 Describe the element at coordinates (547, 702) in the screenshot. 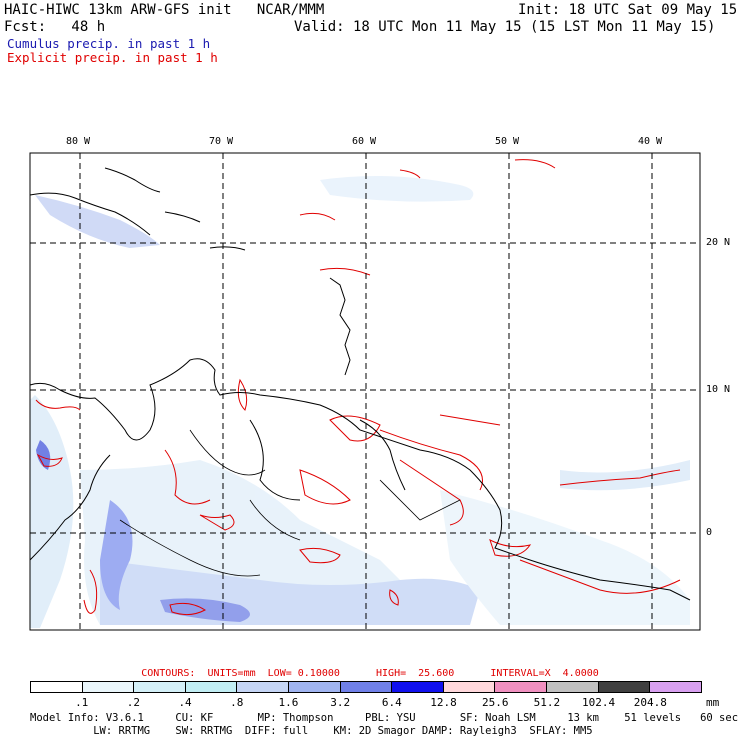

I see `colorbar-tick-label: 51.2` at that location.